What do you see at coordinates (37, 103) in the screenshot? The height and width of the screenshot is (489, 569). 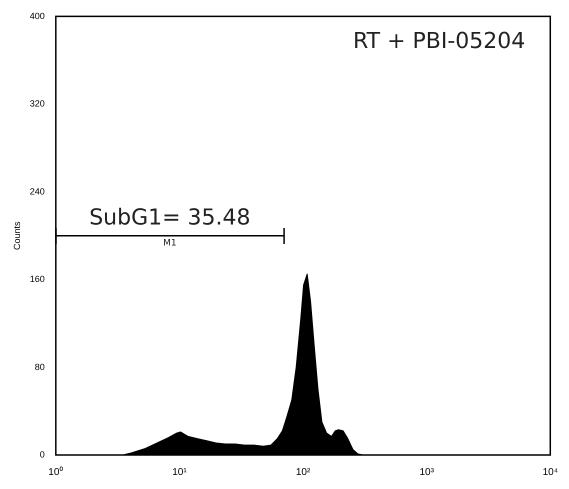 I see `y-tick-label: 320` at bounding box center [37, 103].